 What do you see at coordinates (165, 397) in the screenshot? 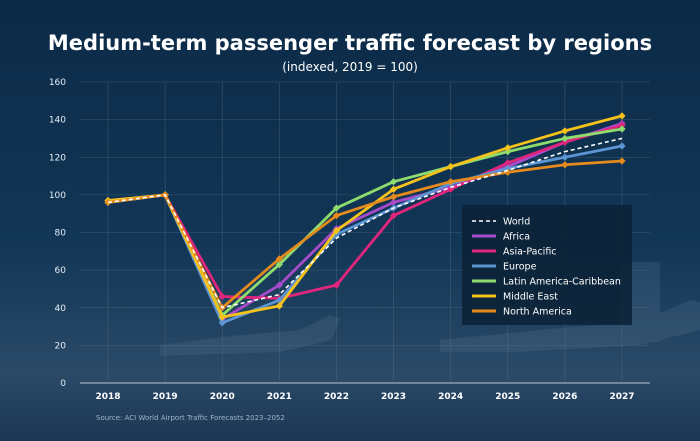
I see `x-tick-label: 2019` at bounding box center [165, 397].